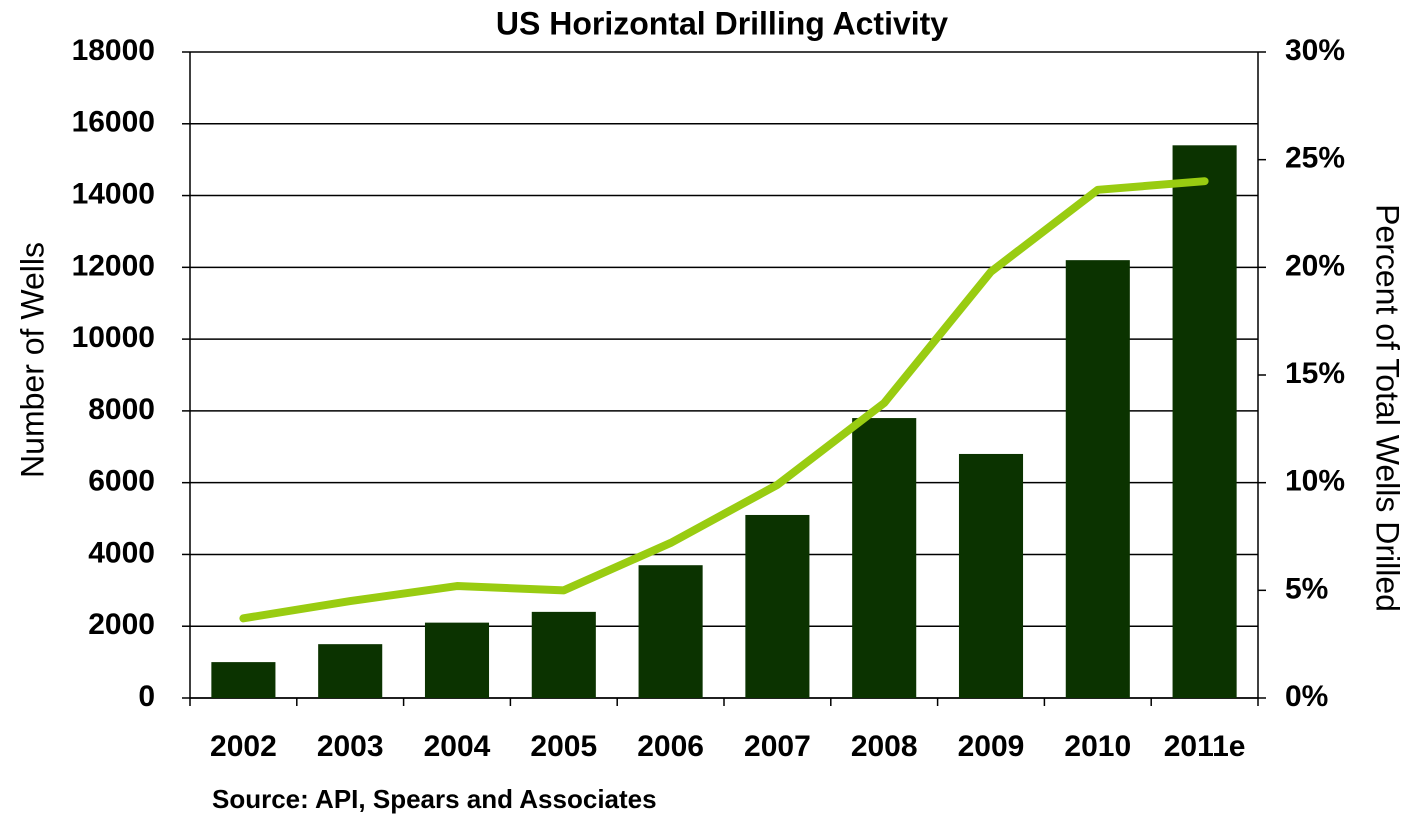 Image resolution: width=1409 pixels, height=820 pixels. Describe the element at coordinates (121, 624) in the screenshot. I see `y-tick-label: 2000` at that location.